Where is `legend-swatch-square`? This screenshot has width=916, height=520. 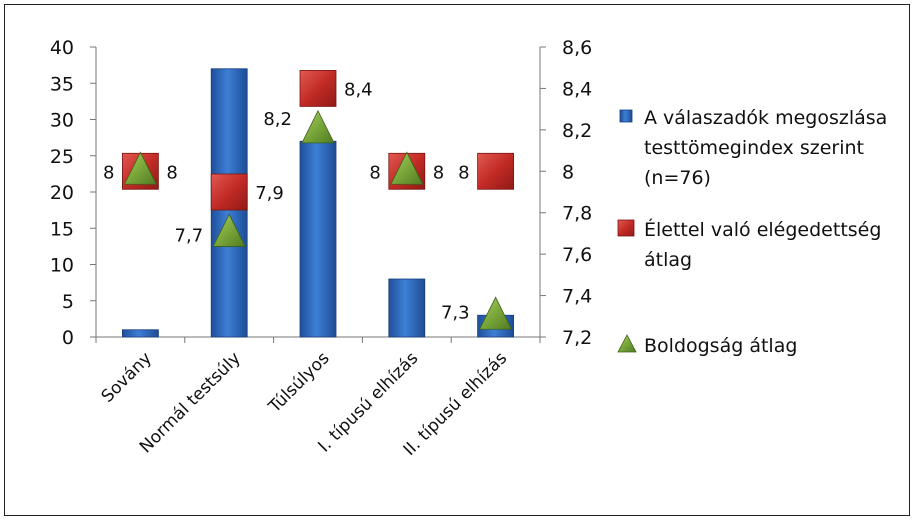
legend-swatch-square is located at coordinates (626, 228).